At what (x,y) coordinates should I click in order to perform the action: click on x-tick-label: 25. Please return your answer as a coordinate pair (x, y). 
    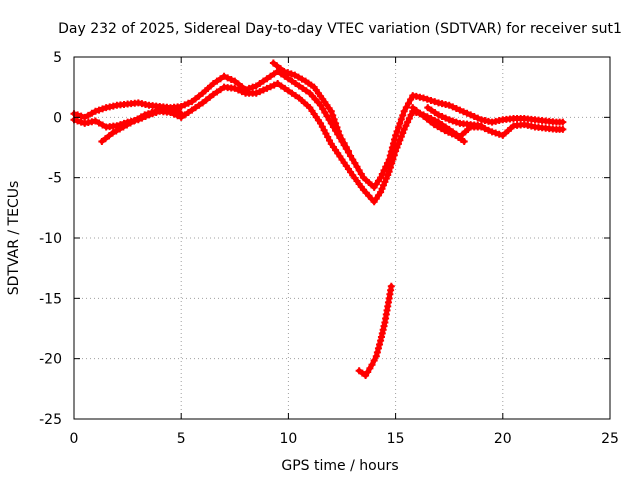
    Looking at the image, I should click on (610, 439).